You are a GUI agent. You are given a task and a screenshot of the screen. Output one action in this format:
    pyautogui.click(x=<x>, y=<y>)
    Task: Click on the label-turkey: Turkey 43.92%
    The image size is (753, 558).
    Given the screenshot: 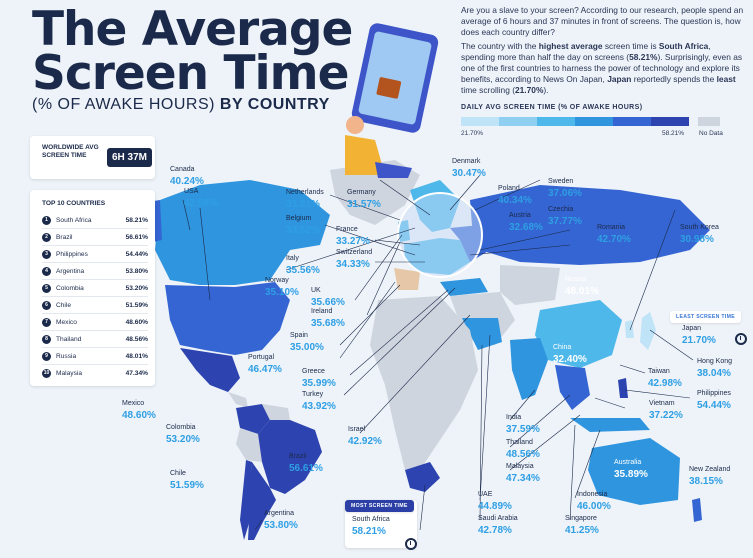 What is the action you would take?
    pyautogui.click(x=319, y=401)
    